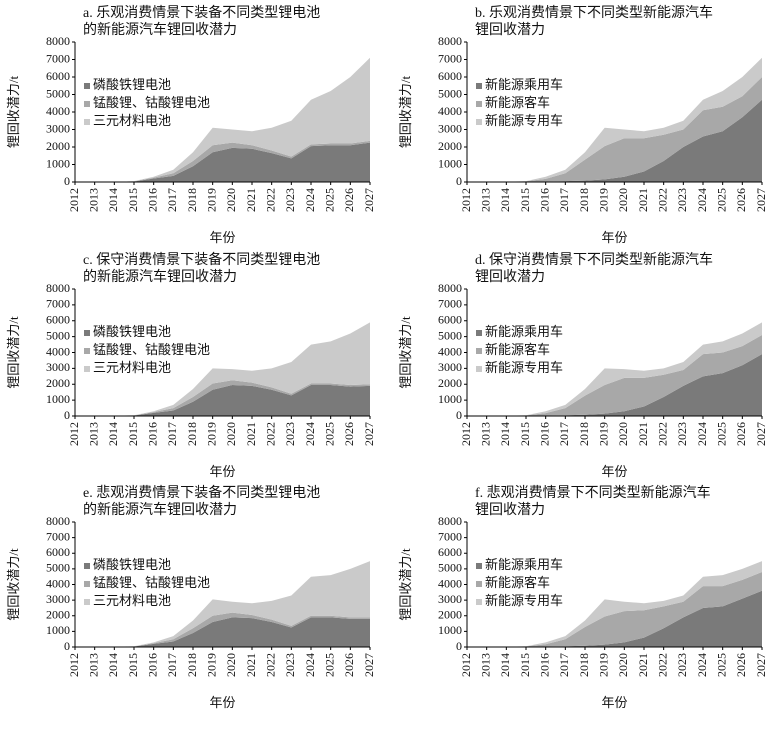 This screenshot has width=783, height=730. What do you see at coordinates (369, 434) in the screenshot?
I see `x-tick-label: 2027` at bounding box center [369, 434].